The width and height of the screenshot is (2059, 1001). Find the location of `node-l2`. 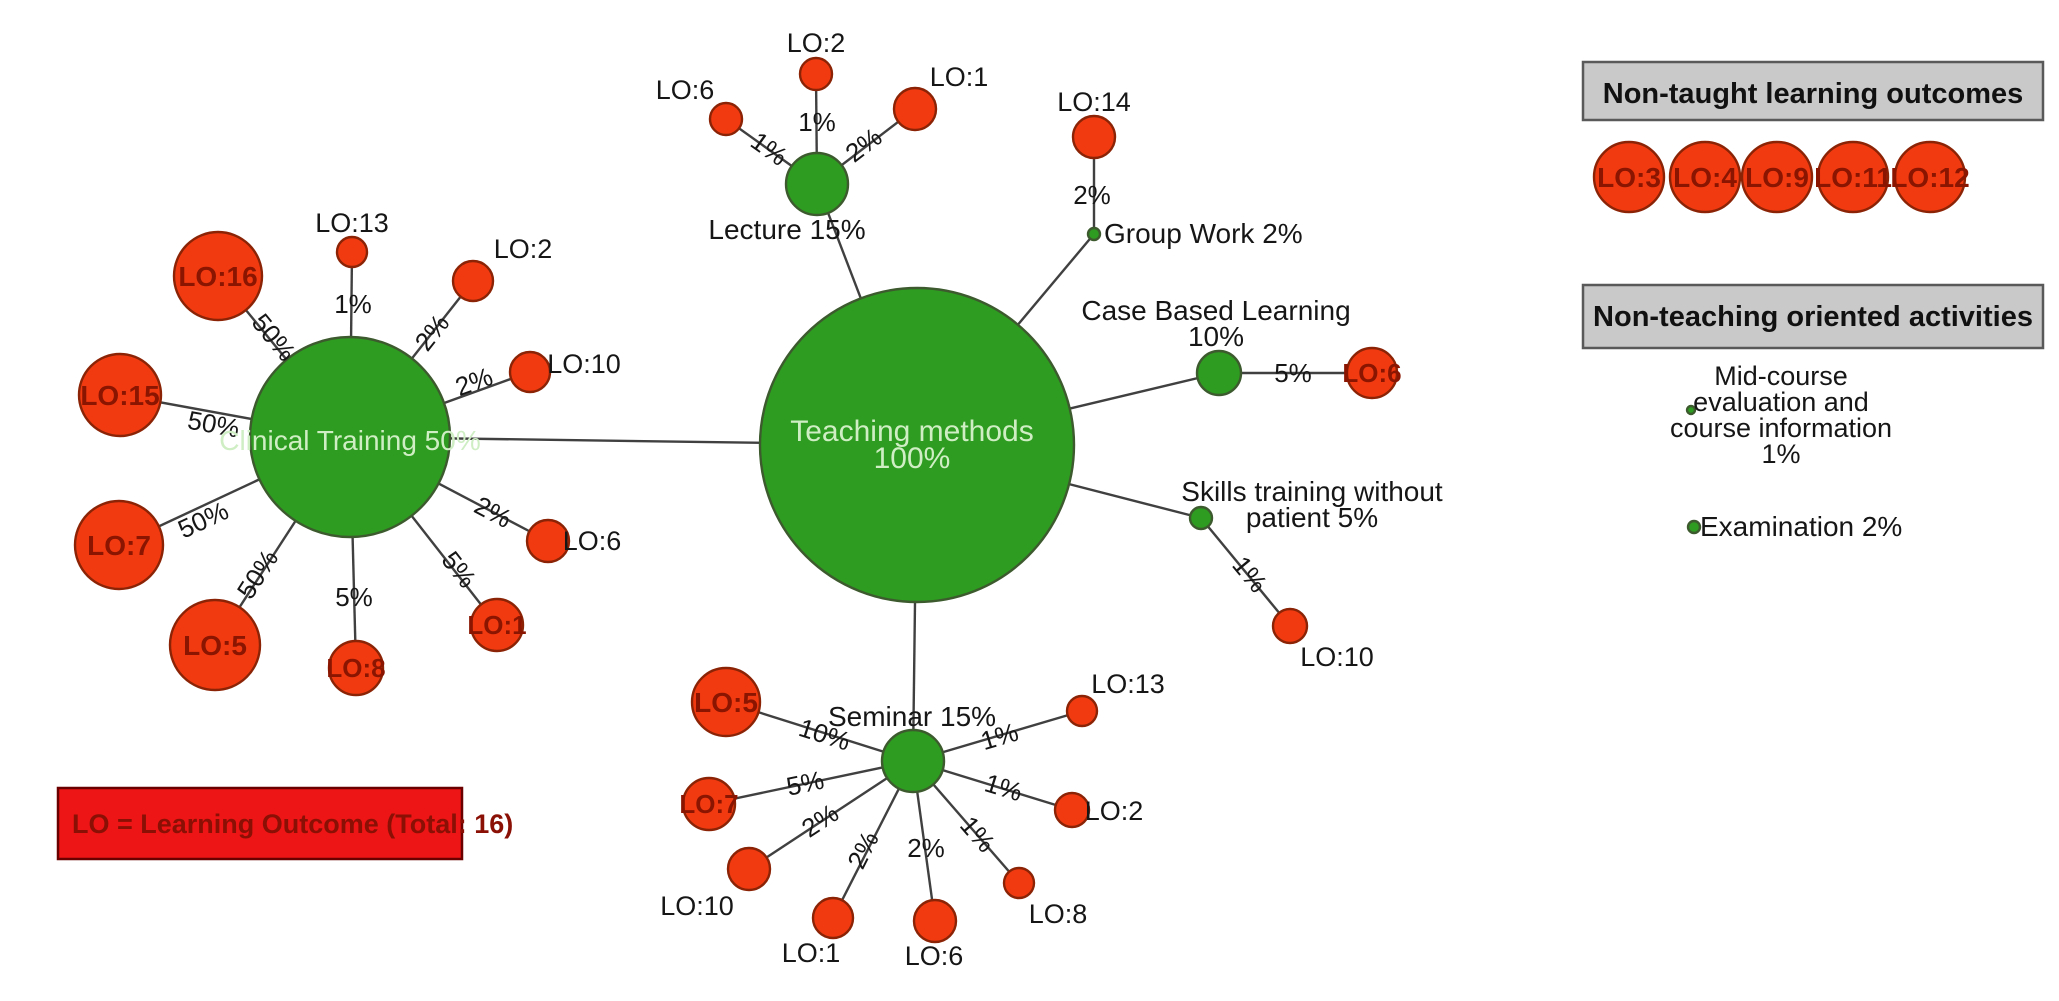

node-l2 is located at coordinates (816, 74).